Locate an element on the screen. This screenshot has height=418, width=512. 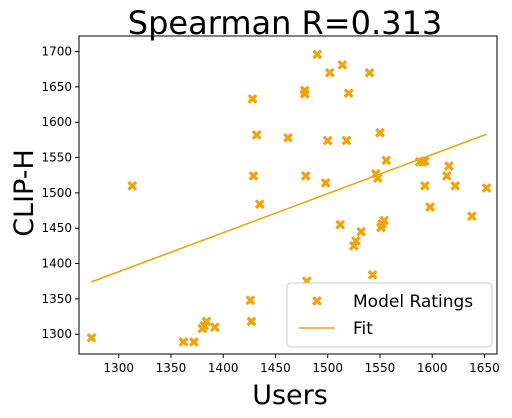
y-tick-label: 1500 is located at coordinates (56, 193).